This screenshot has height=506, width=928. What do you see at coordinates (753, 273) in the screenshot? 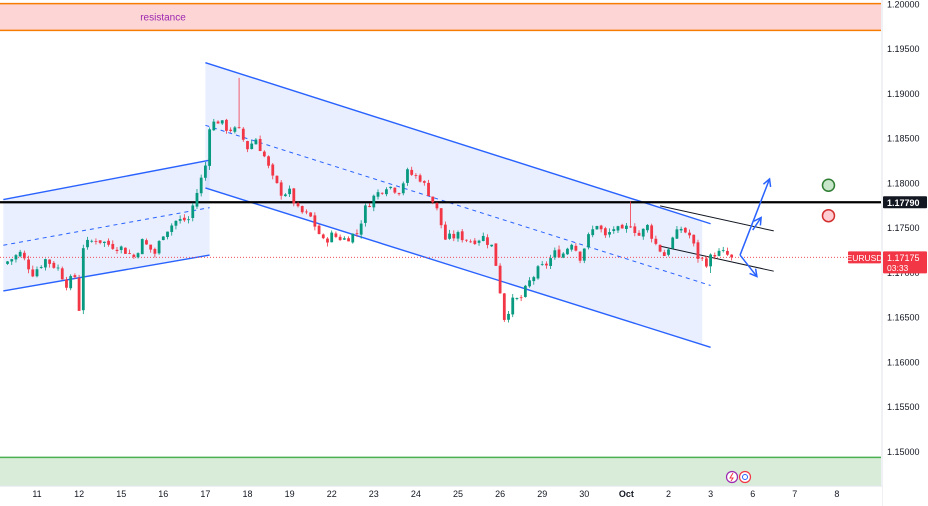
I see `arrow-breakdown-head` at bounding box center [753, 273].